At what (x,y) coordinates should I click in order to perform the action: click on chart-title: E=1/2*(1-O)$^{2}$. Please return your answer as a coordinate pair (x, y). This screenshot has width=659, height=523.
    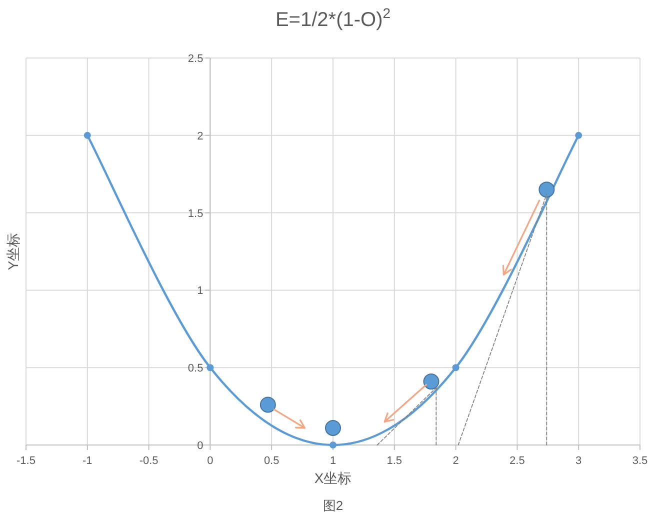
    Looking at the image, I should click on (333, 18).